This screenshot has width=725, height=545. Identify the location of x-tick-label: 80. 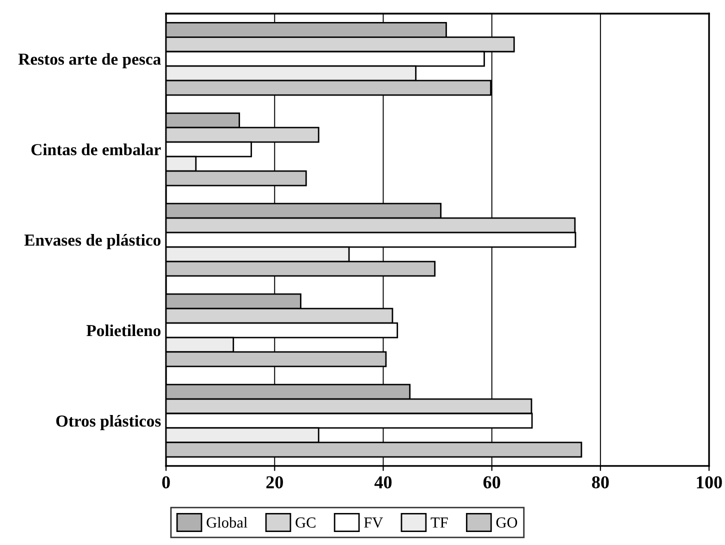
(600, 482).